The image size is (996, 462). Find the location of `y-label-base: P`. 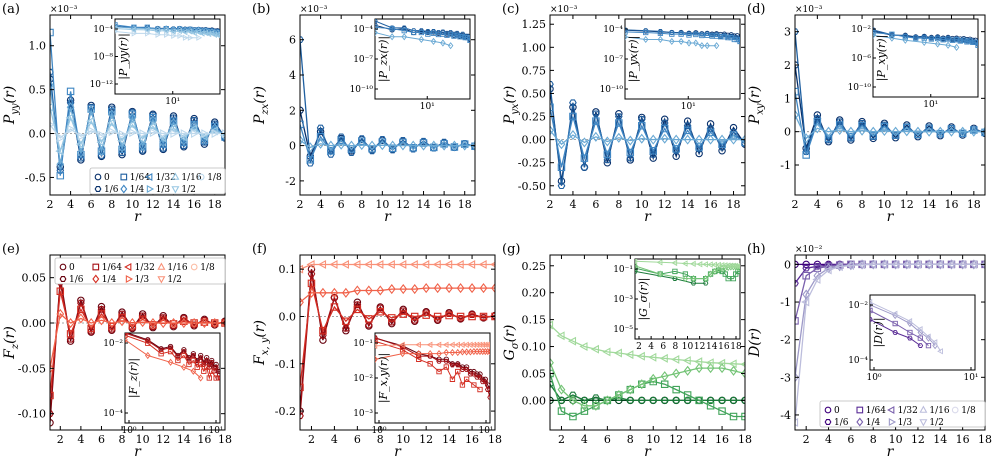

y-label-base: P is located at coordinates (755, 119).